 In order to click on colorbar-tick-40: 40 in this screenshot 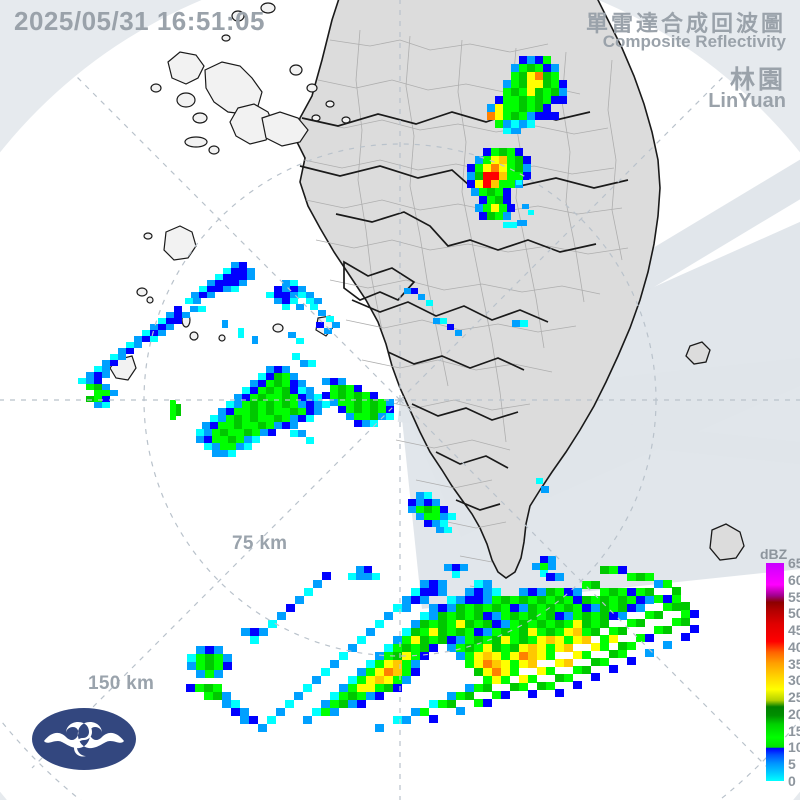, I will do `click(794, 646)`.